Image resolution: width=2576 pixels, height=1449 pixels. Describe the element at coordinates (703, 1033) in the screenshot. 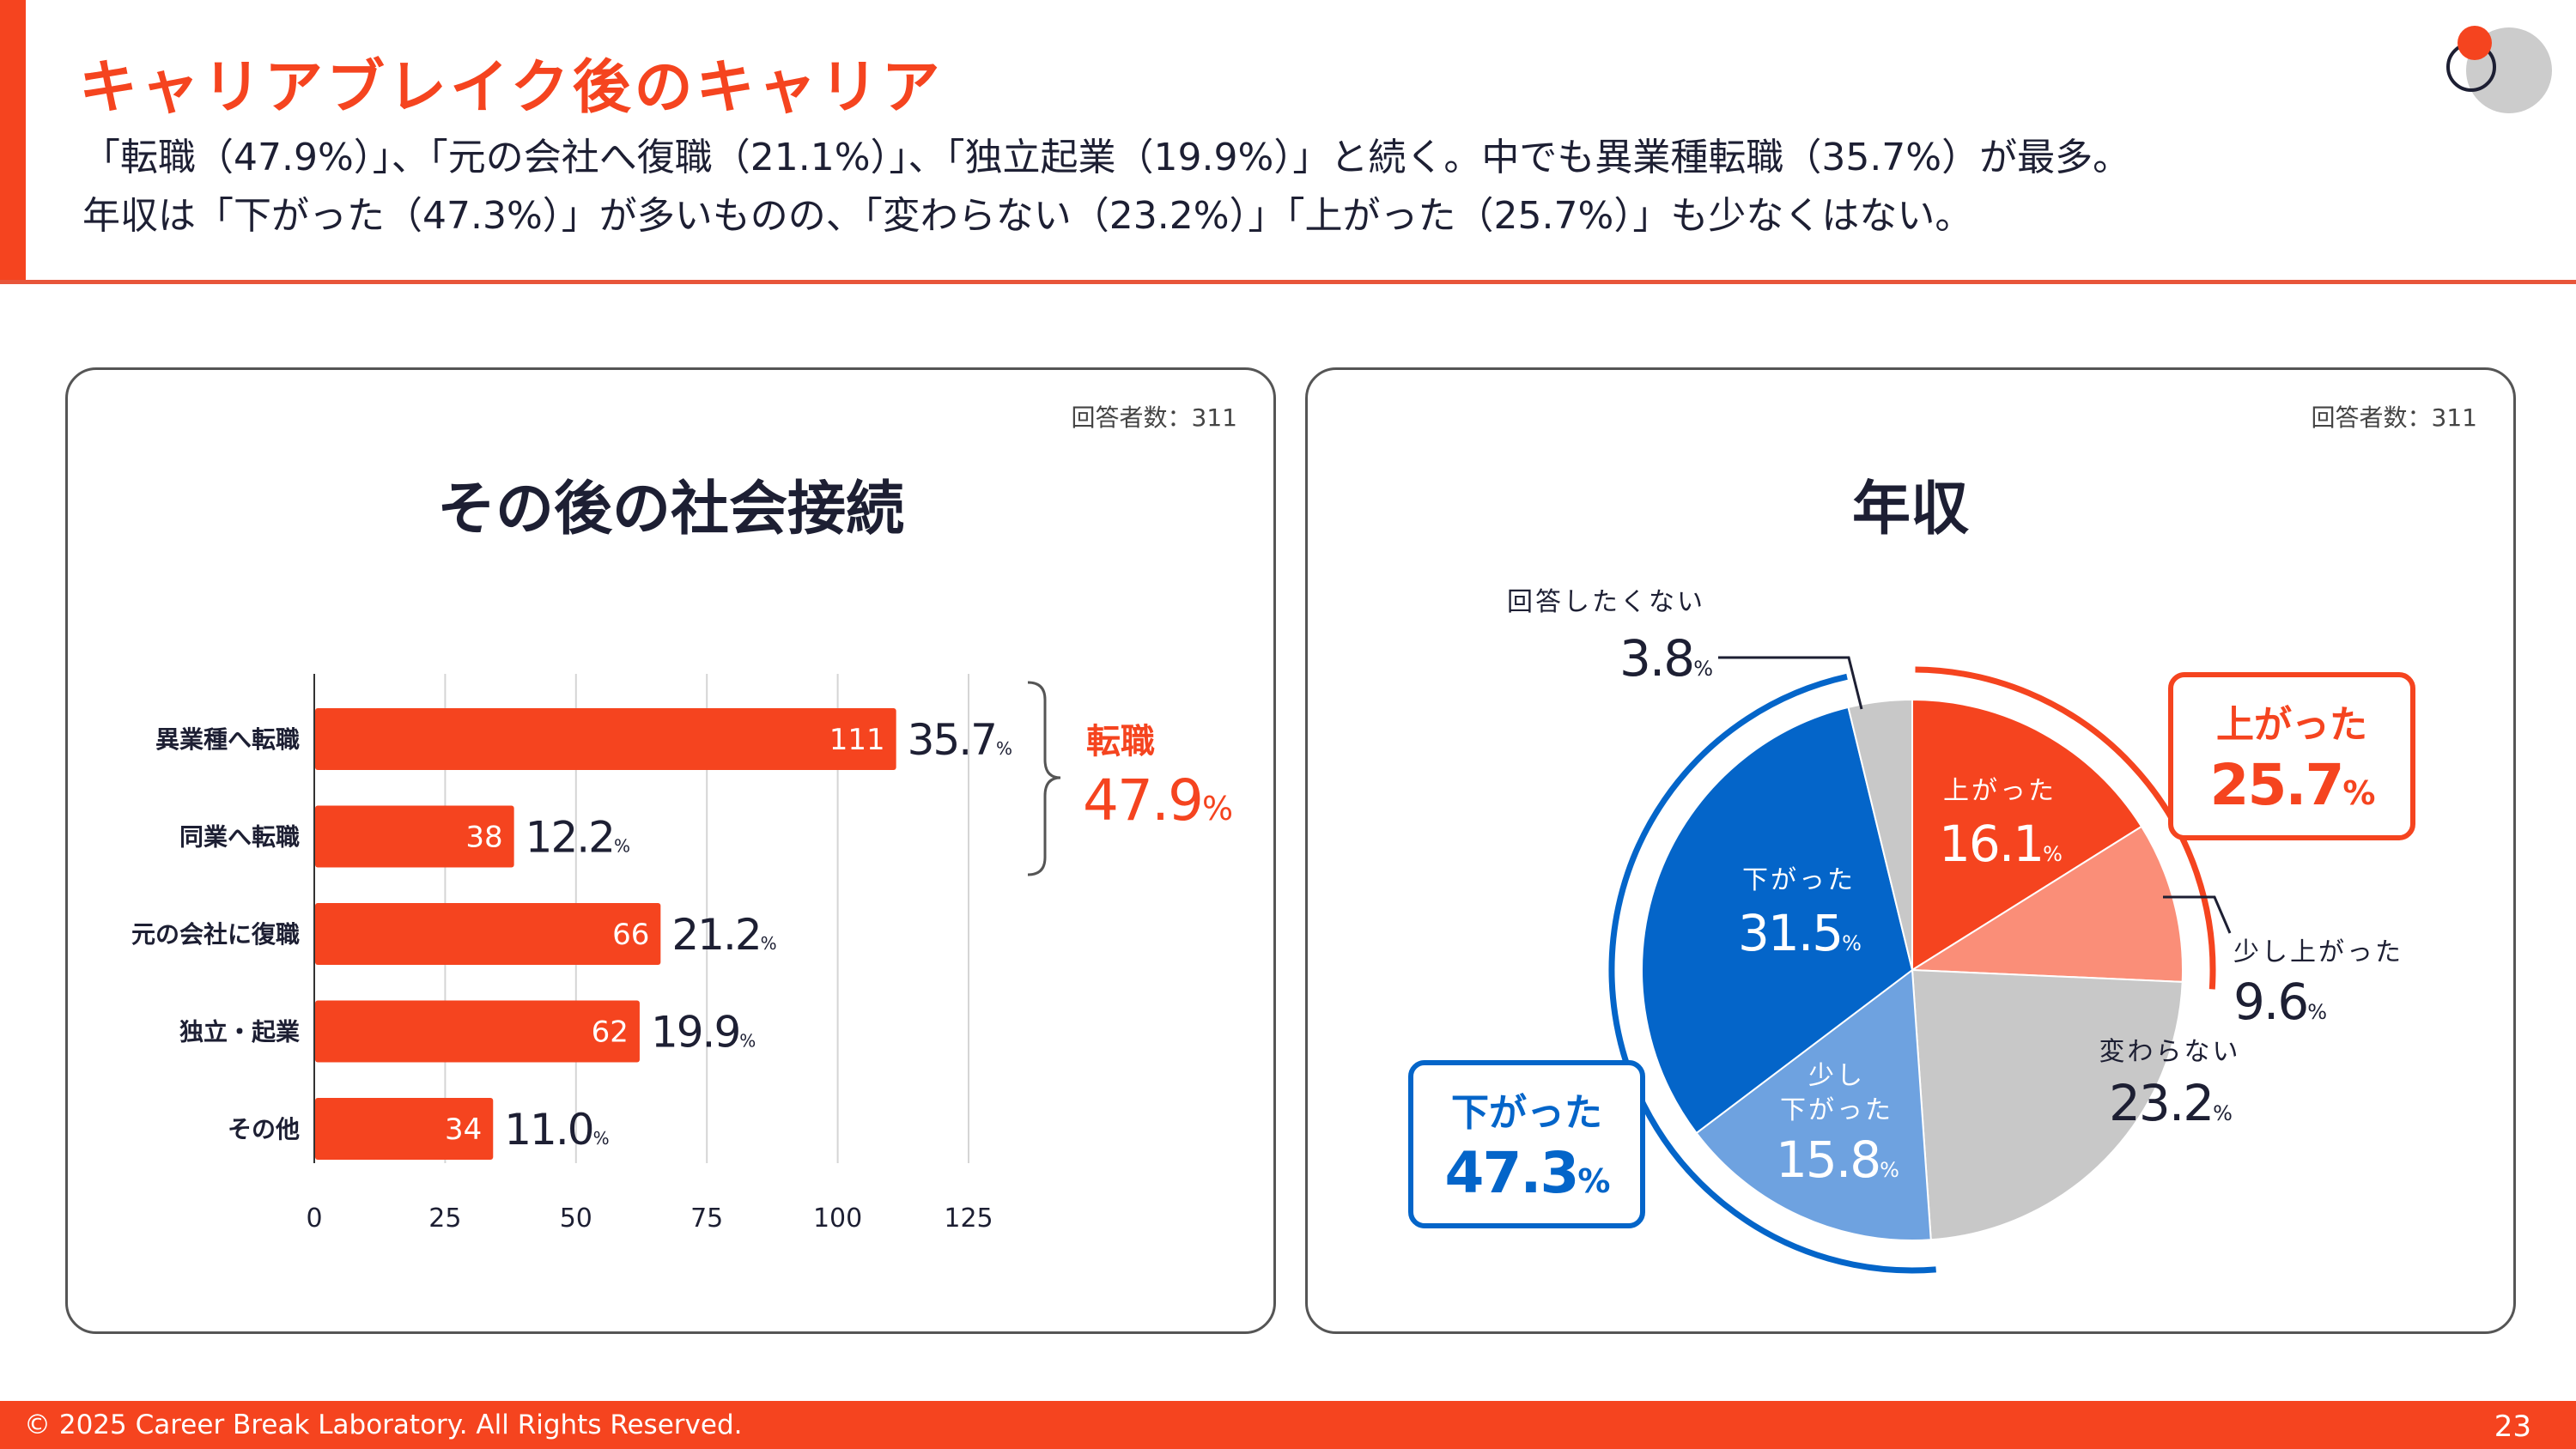

I see `percent-label: 19.9%` at that location.